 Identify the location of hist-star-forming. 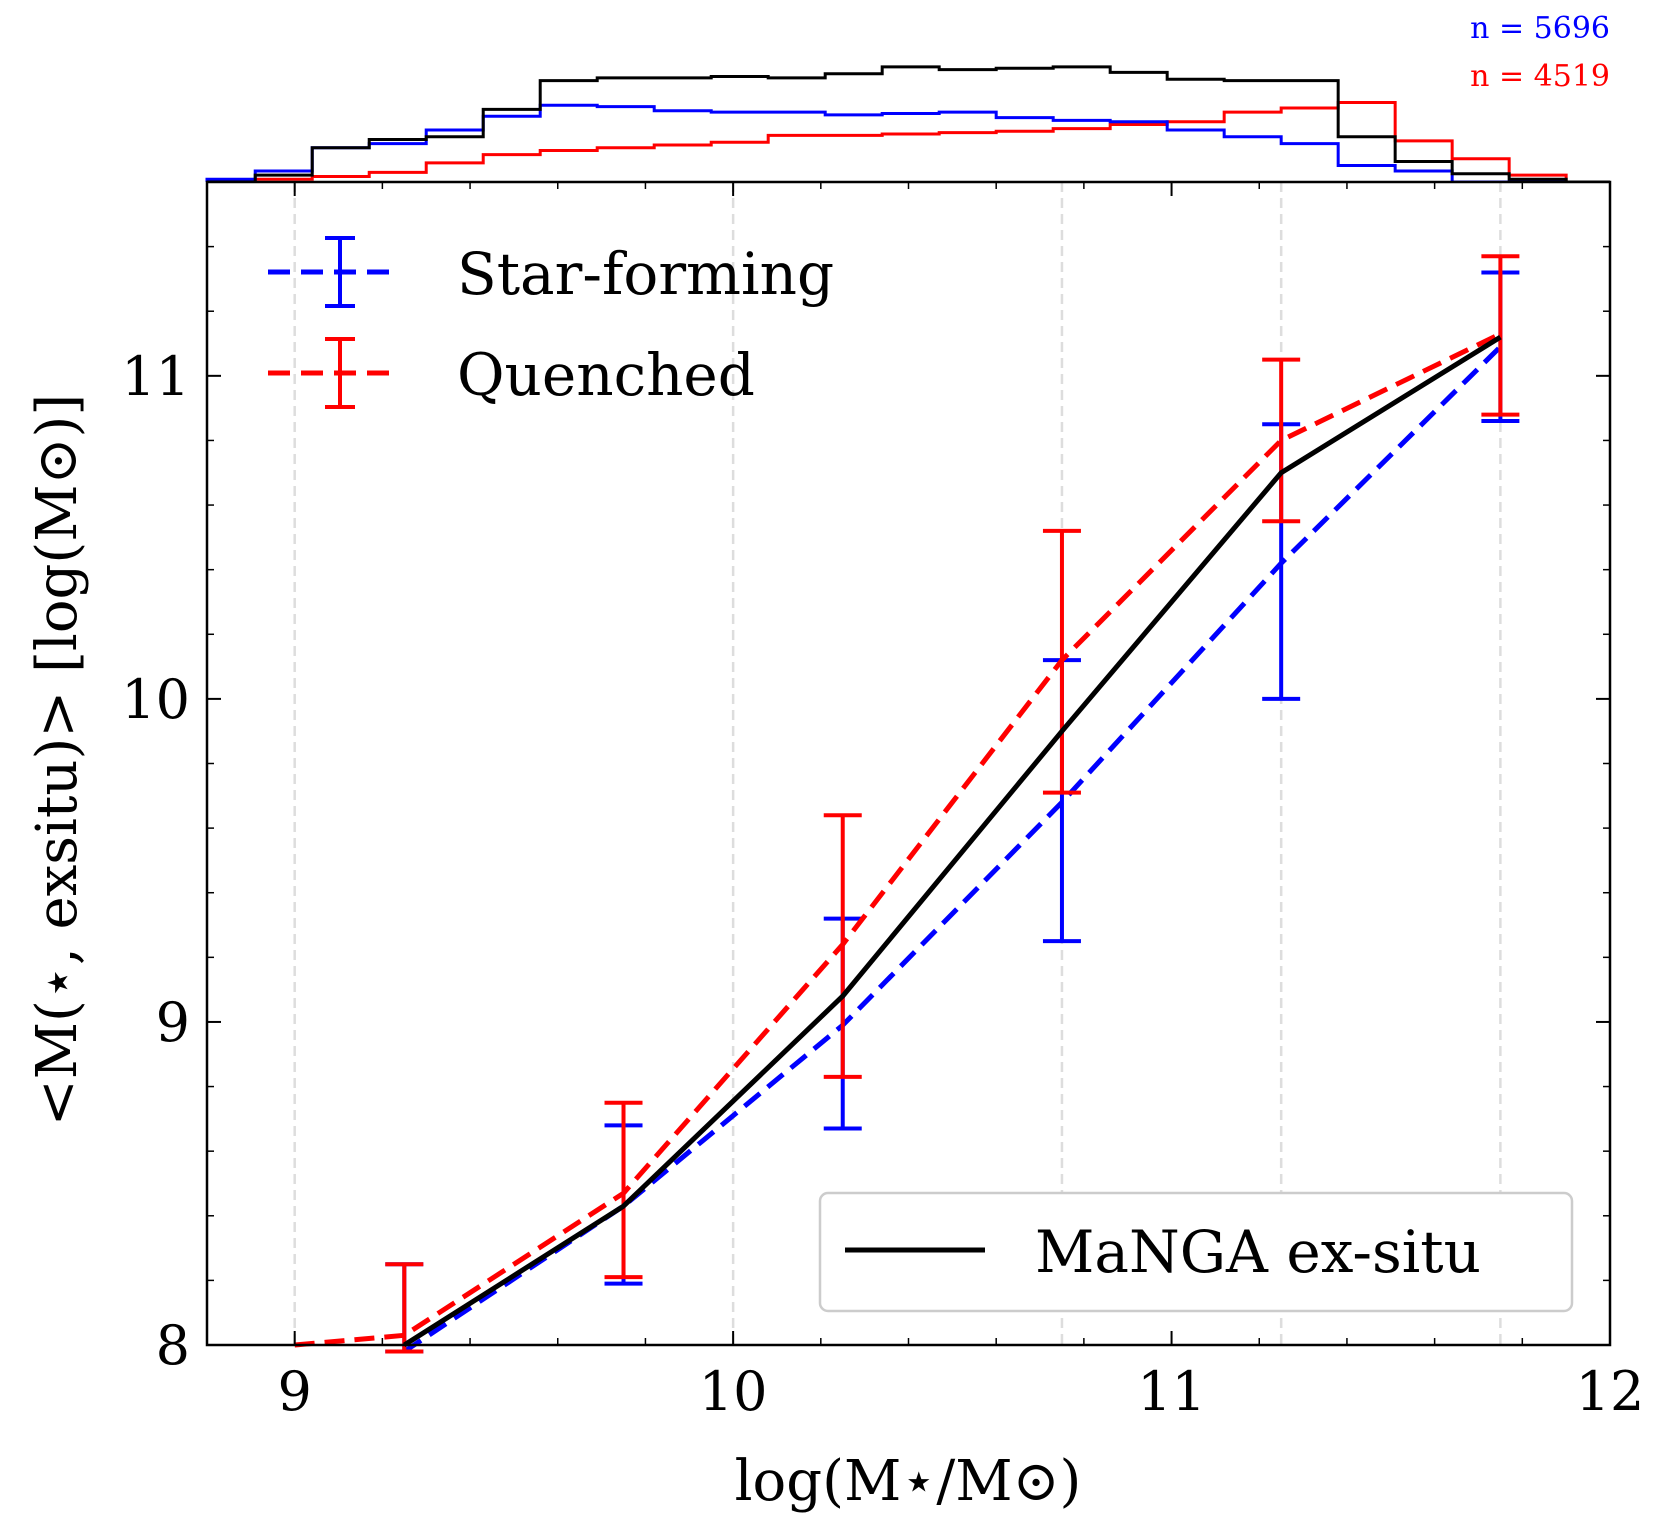
(907, 143).